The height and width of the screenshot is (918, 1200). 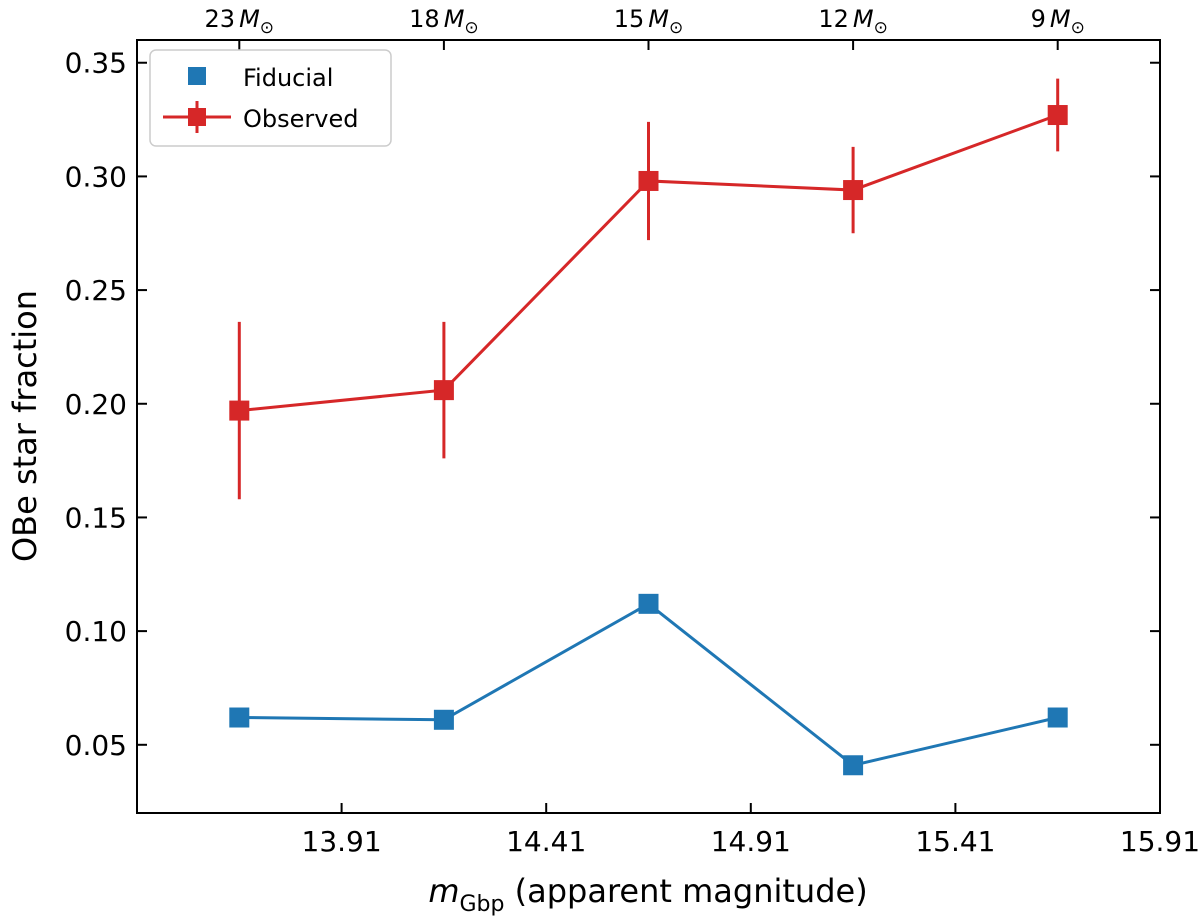 What do you see at coordinates (443, 891) in the screenshot?
I see `x-axis-title-var: m` at bounding box center [443, 891].